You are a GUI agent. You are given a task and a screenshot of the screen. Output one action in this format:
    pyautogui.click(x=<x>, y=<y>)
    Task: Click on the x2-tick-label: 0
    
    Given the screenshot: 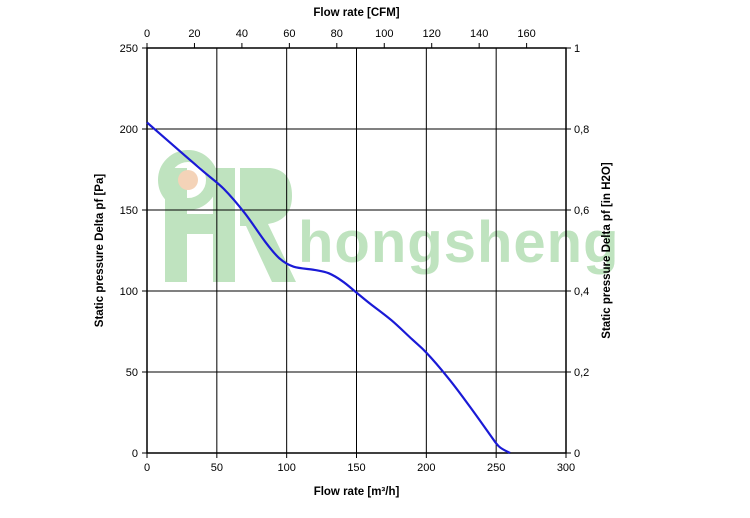 What is the action you would take?
    pyautogui.click(x=147, y=34)
    